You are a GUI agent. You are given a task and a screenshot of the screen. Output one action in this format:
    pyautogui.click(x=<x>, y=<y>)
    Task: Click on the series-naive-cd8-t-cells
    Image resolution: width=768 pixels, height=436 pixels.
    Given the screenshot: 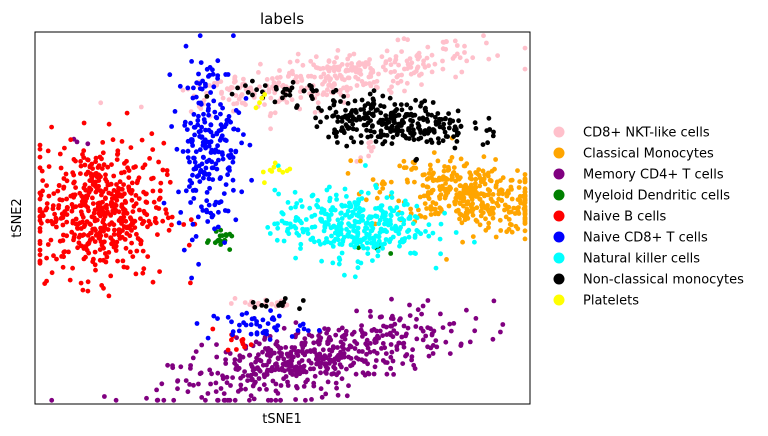 What is the action you would take?
    pyautogui.click(x=241, y=187)
    